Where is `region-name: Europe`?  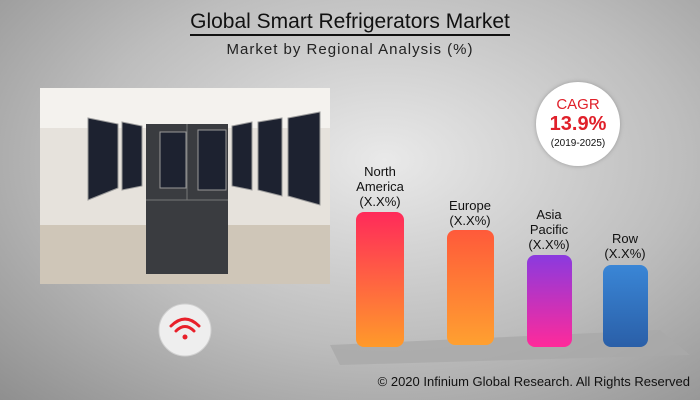
region-name: Europe is located at coordinates (470, 205).